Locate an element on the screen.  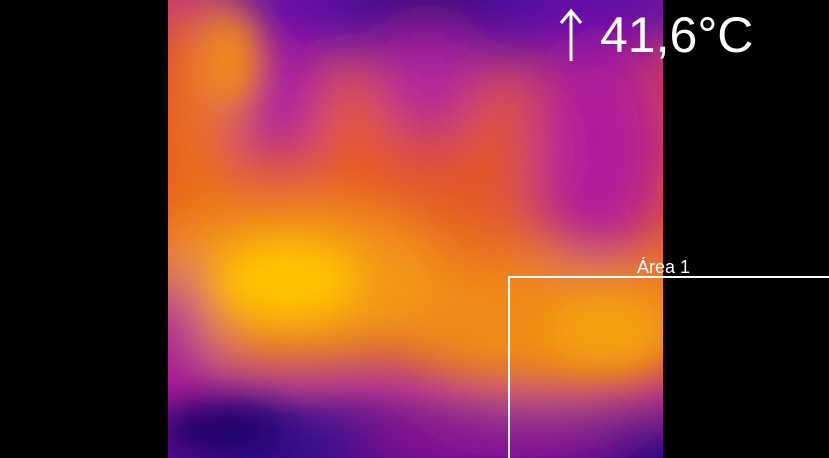
max-temperature-readout: 41,6°C is located at coordinates (654, 35).